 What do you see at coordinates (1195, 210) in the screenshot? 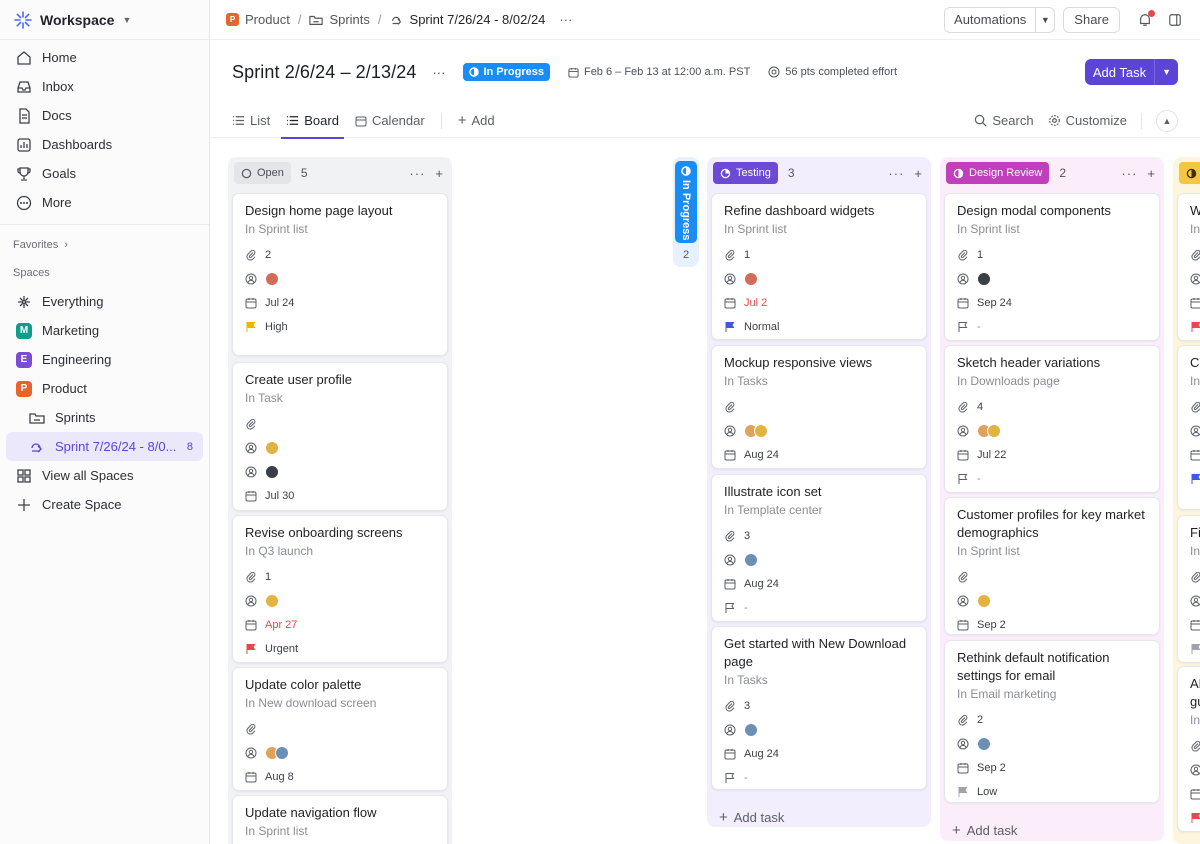
I see `task-title: Wireframe checkout process` at bounding box center [1195, 210].